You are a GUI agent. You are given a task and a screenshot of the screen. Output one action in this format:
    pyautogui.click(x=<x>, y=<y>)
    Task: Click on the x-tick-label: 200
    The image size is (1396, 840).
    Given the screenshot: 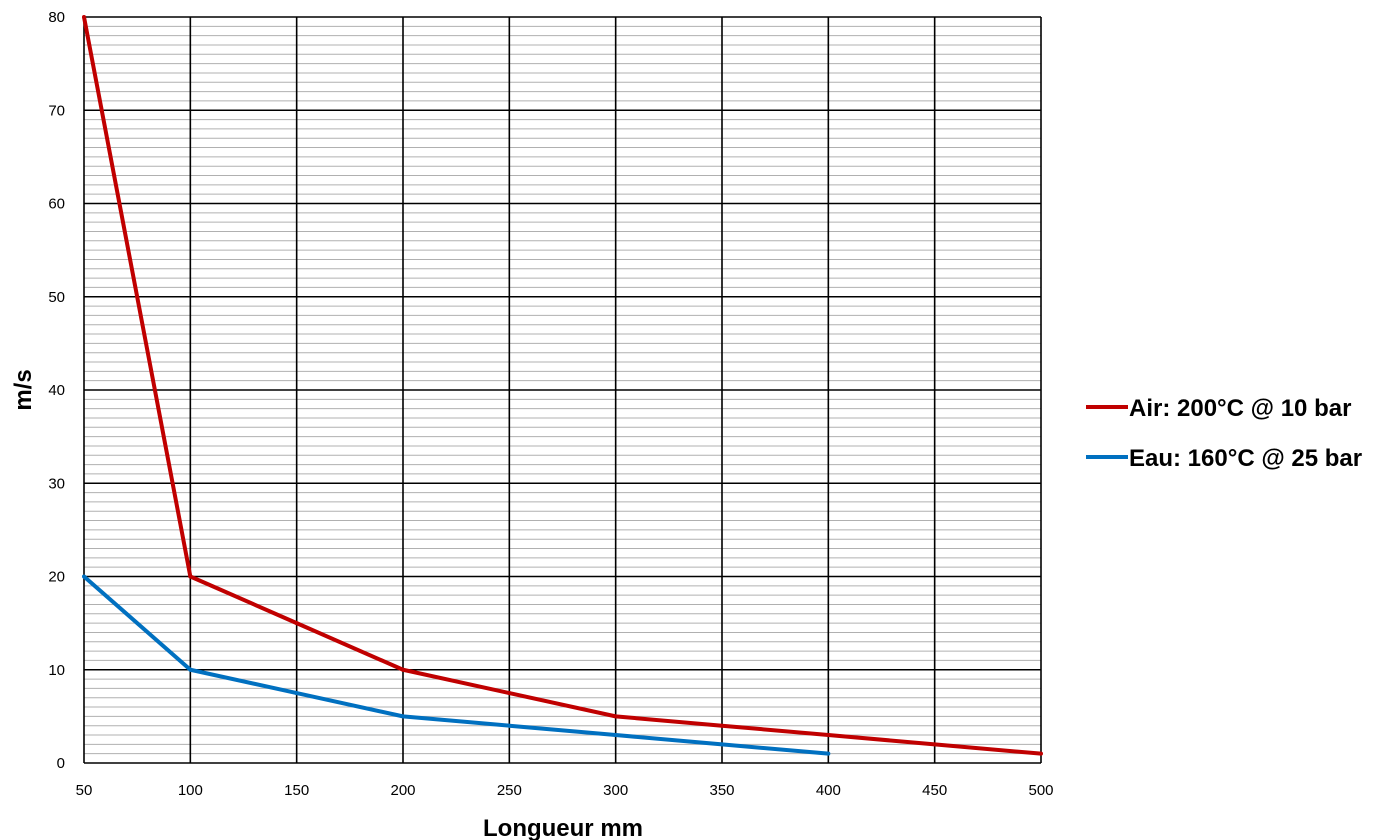 What is the action you would take?
    pyautogui.click(x=402, y=790)
    